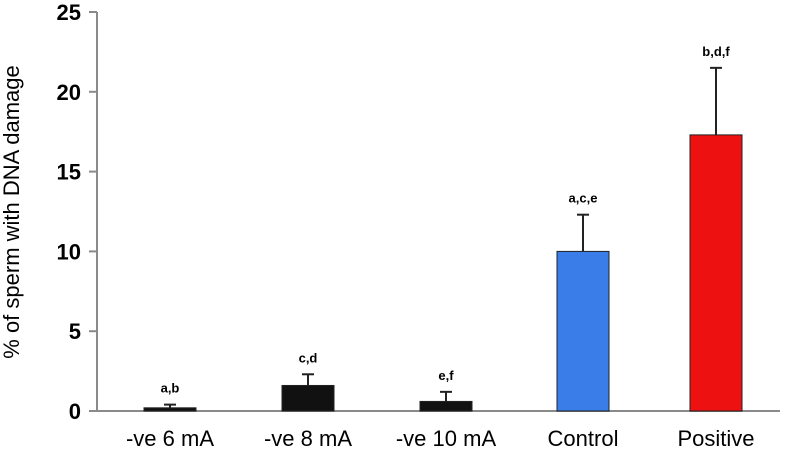 The width and height of the screenshot is (788, 449). I want to click on y-tick-label: 20, so click(69, 92).